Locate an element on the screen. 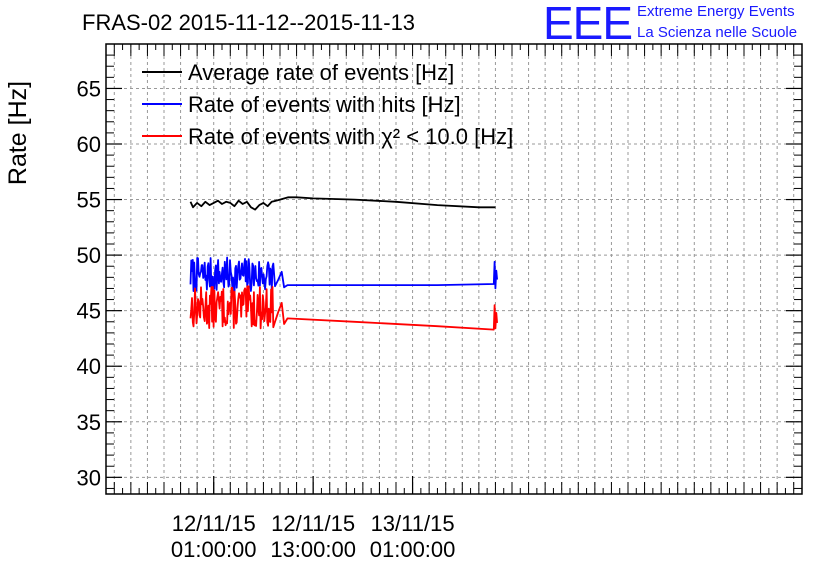  legend-label-1: Rate of events with hits [Hz] is located at coordinates (324, 104).